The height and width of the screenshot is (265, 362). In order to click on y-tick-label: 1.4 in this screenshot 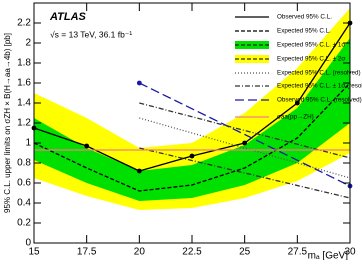, I will do `click(24, 103)`.